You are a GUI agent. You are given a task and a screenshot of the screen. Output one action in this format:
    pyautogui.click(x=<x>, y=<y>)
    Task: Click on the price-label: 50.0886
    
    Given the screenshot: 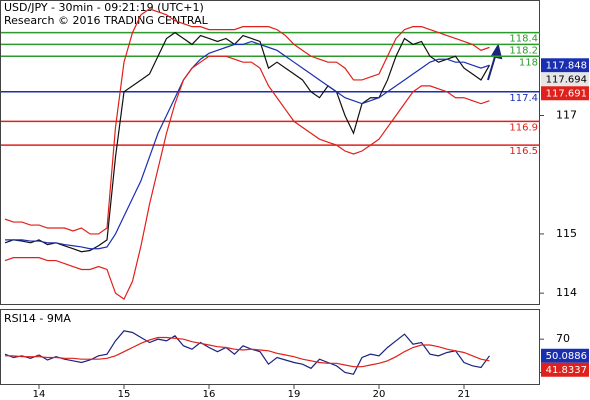 What is the action you would take?
    pyautogui.click(x=566, y=356)
    